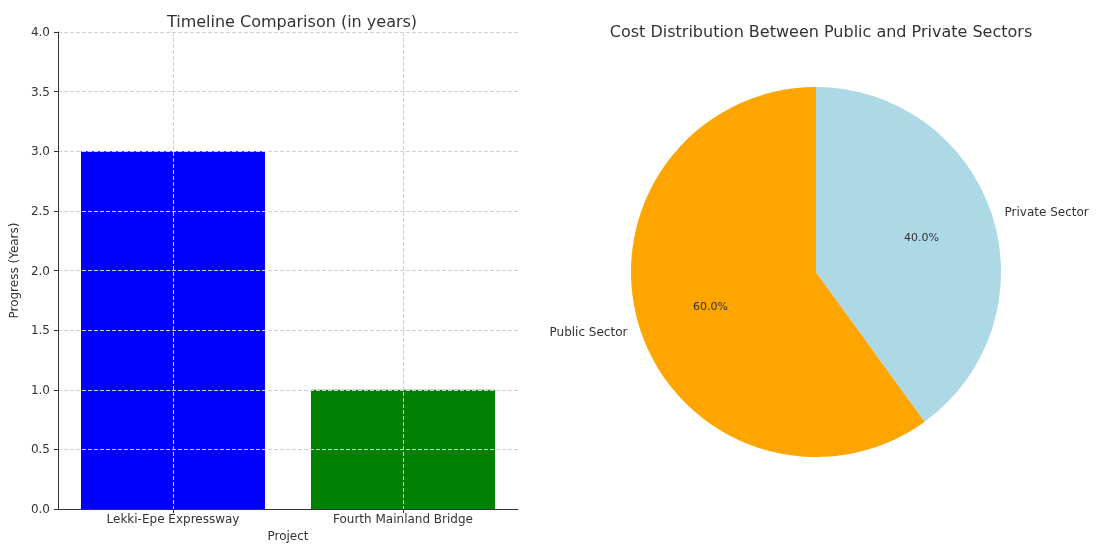 This screenshot has width=1109, height=547. I want to click on data-label: 40.0%, so click(922, 238).